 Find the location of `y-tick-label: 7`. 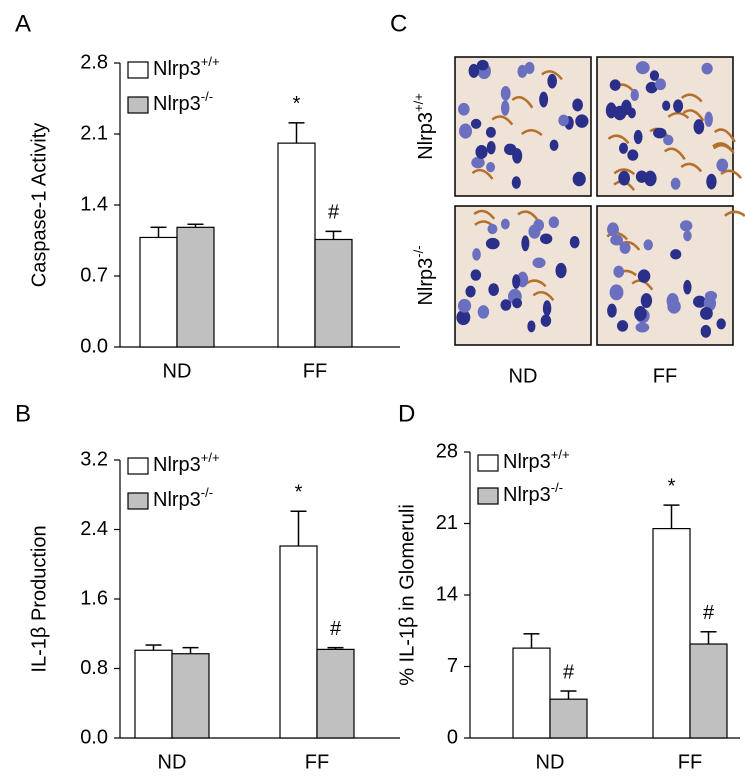

y-tick-label: 7 is located at coordinates (452, 666).